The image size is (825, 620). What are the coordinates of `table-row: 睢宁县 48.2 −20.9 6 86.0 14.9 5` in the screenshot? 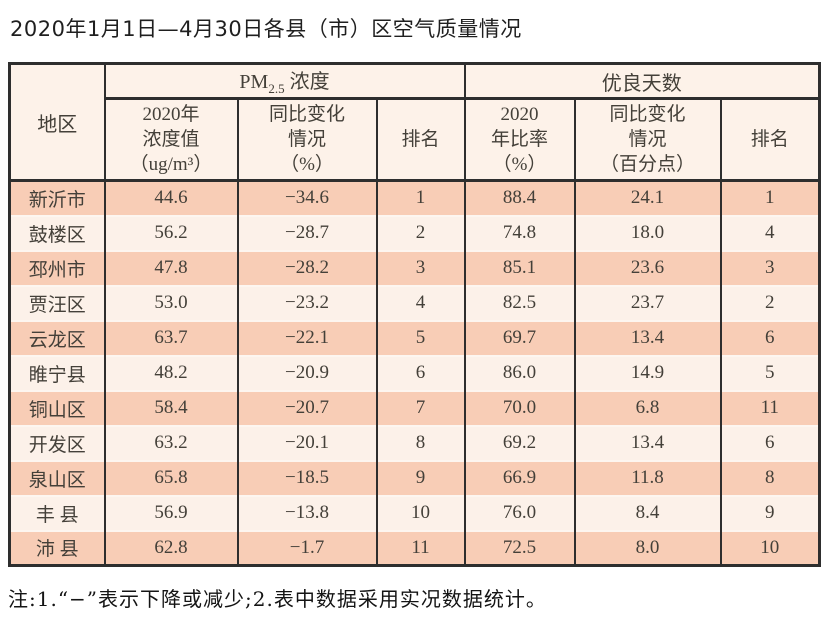 It's located at (414, 372).